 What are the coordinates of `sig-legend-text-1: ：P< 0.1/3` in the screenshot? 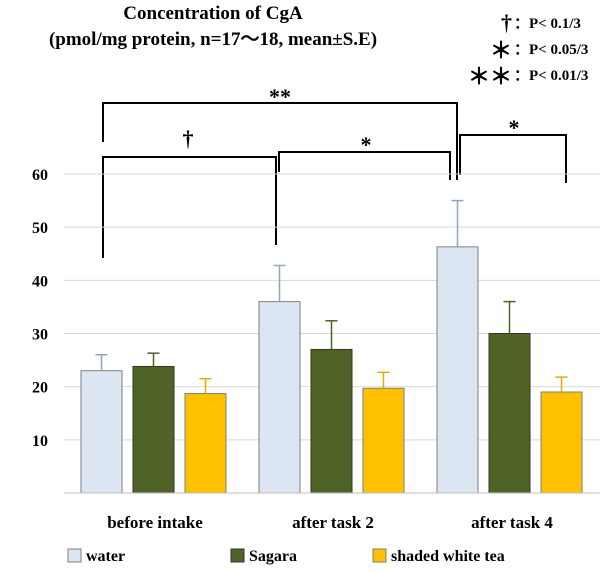 It's located at (547, 24).